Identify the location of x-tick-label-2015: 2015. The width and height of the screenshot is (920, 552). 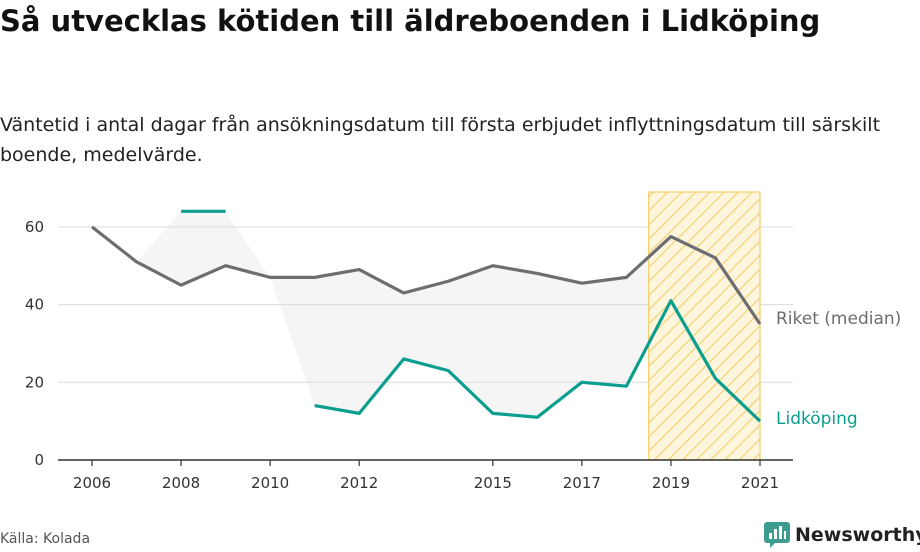
(493, 483).